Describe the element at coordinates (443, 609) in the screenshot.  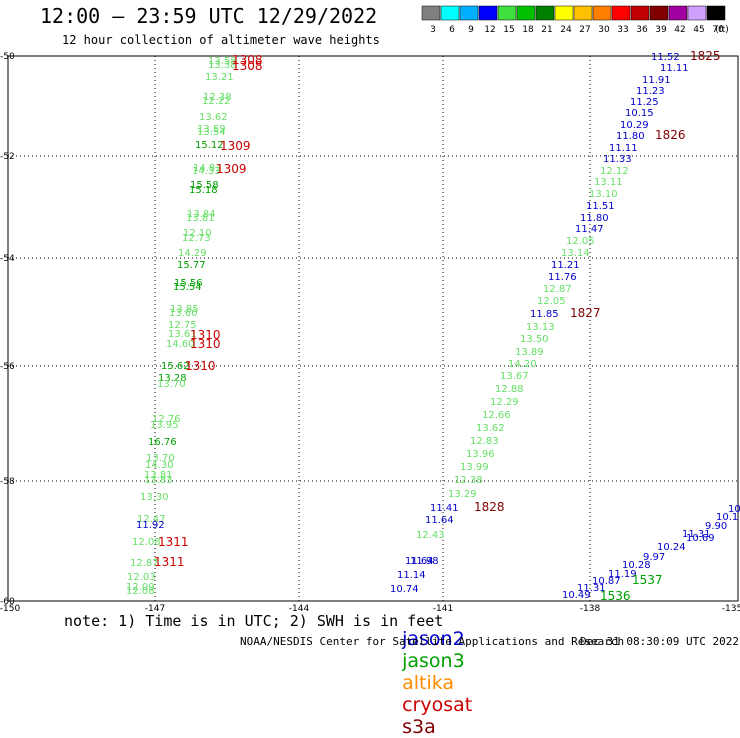
I see `lon-tick-label: -141` at that location.